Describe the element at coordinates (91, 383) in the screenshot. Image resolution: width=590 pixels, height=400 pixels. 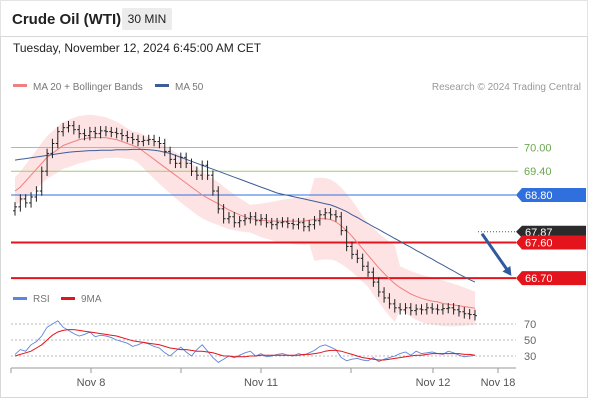
I see `time-tick-label: Nov 8` at that location.